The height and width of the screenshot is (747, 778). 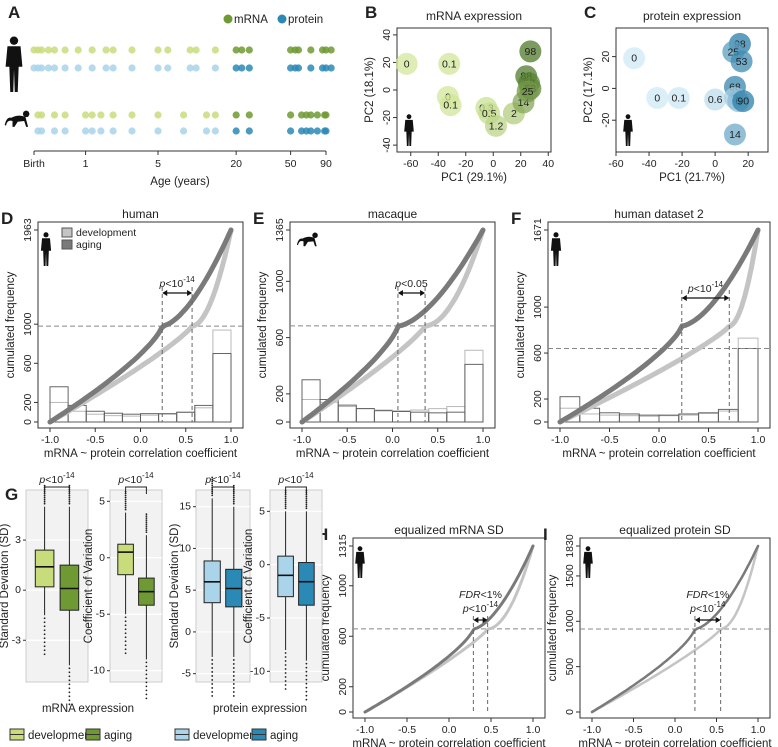 What do you see at coordinates (715, 164) in the screenshot?
I see `x-tick-label: 0` at bounding box center [715, 164].